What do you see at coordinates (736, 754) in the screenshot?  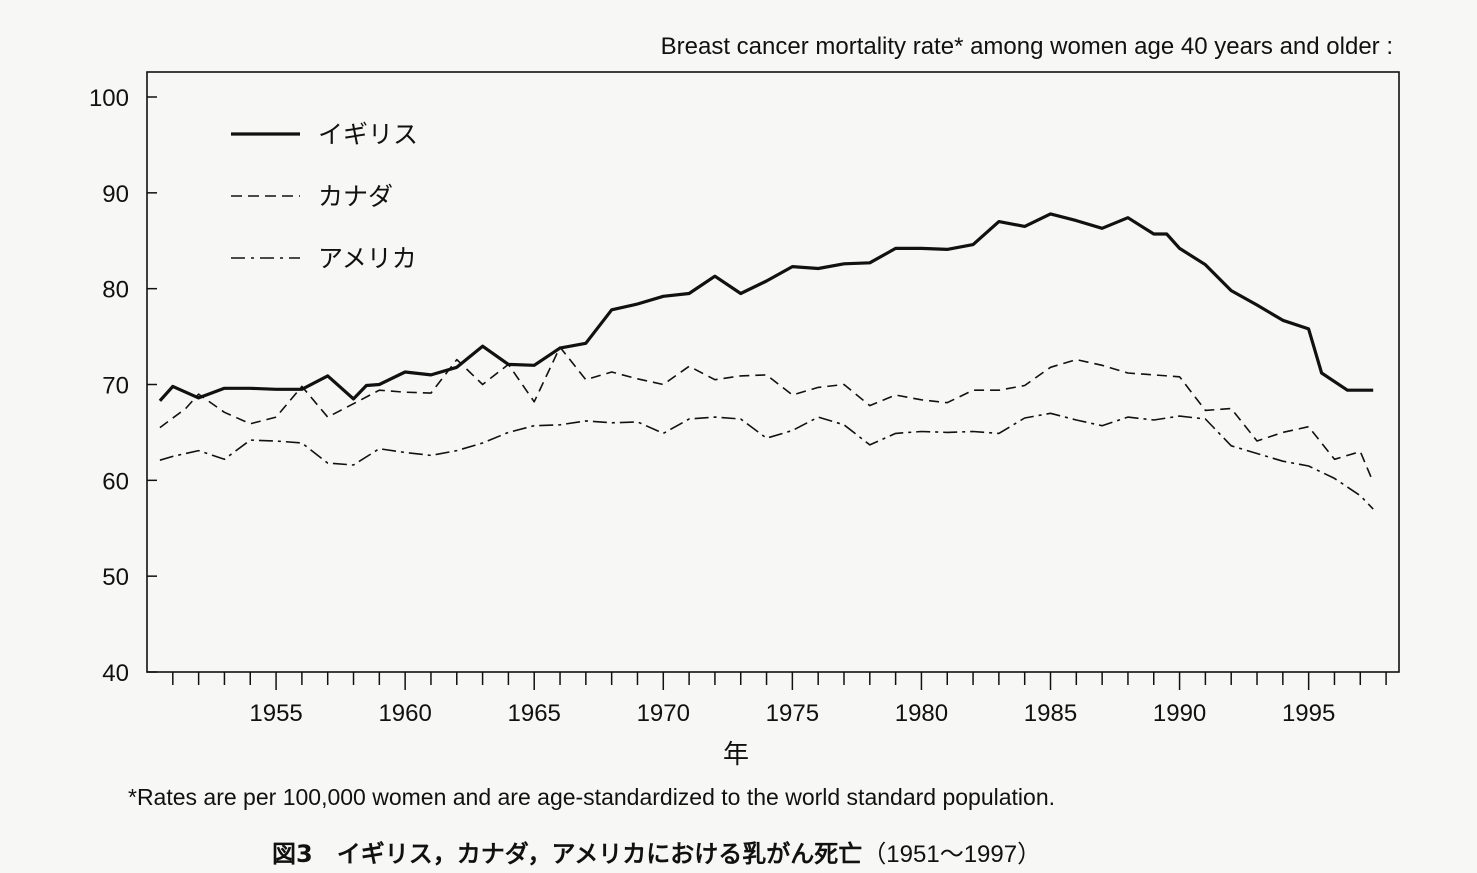 I see `x-axis-label: 年` at bounding box center [736, 754].